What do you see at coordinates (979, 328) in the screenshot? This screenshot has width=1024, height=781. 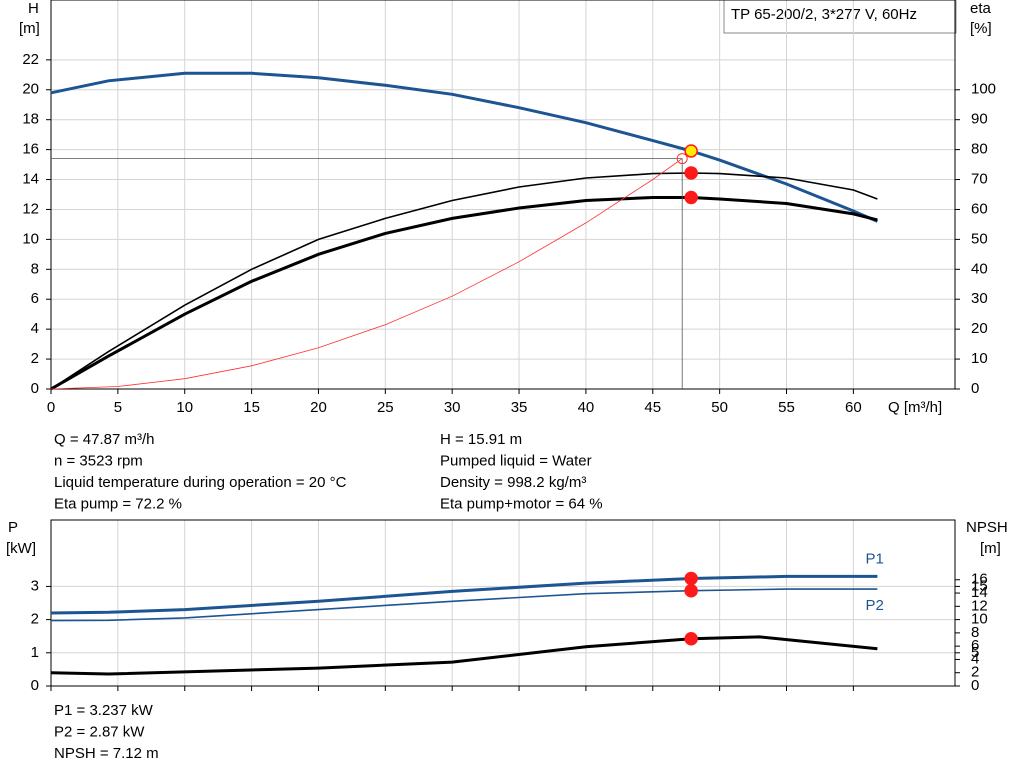 I see `y2-tick-label: 20` at bounding box center [979, 328].